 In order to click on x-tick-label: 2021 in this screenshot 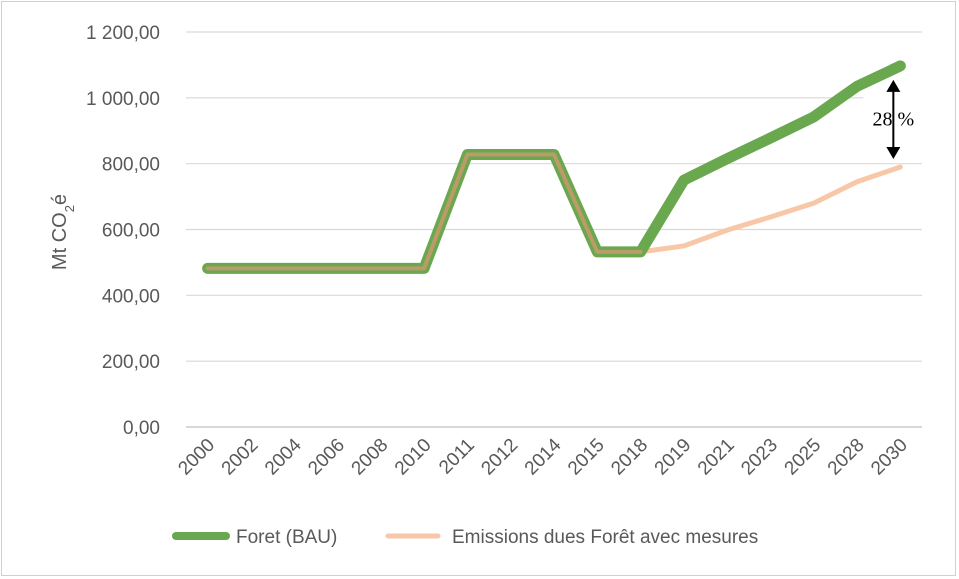, I will do `click(716, 457)`.